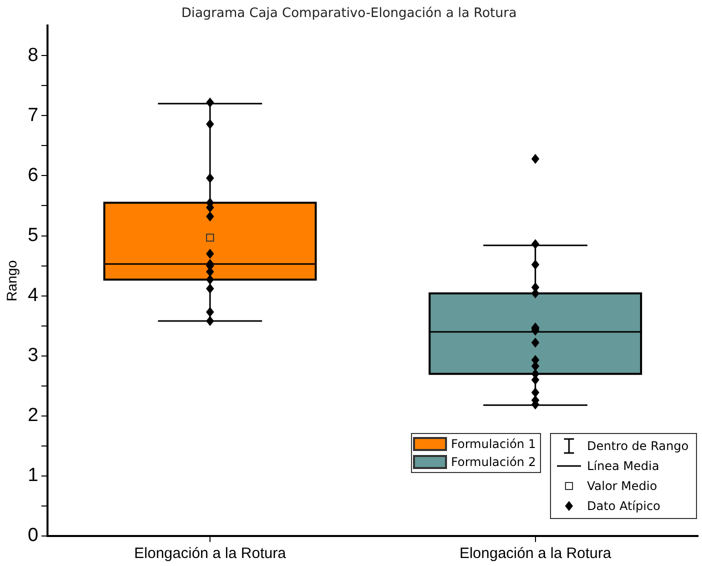 Image resolution: width=702 pixels, height=566 pixels. I want to click on y-tick-label: 8, so click(33, 55).